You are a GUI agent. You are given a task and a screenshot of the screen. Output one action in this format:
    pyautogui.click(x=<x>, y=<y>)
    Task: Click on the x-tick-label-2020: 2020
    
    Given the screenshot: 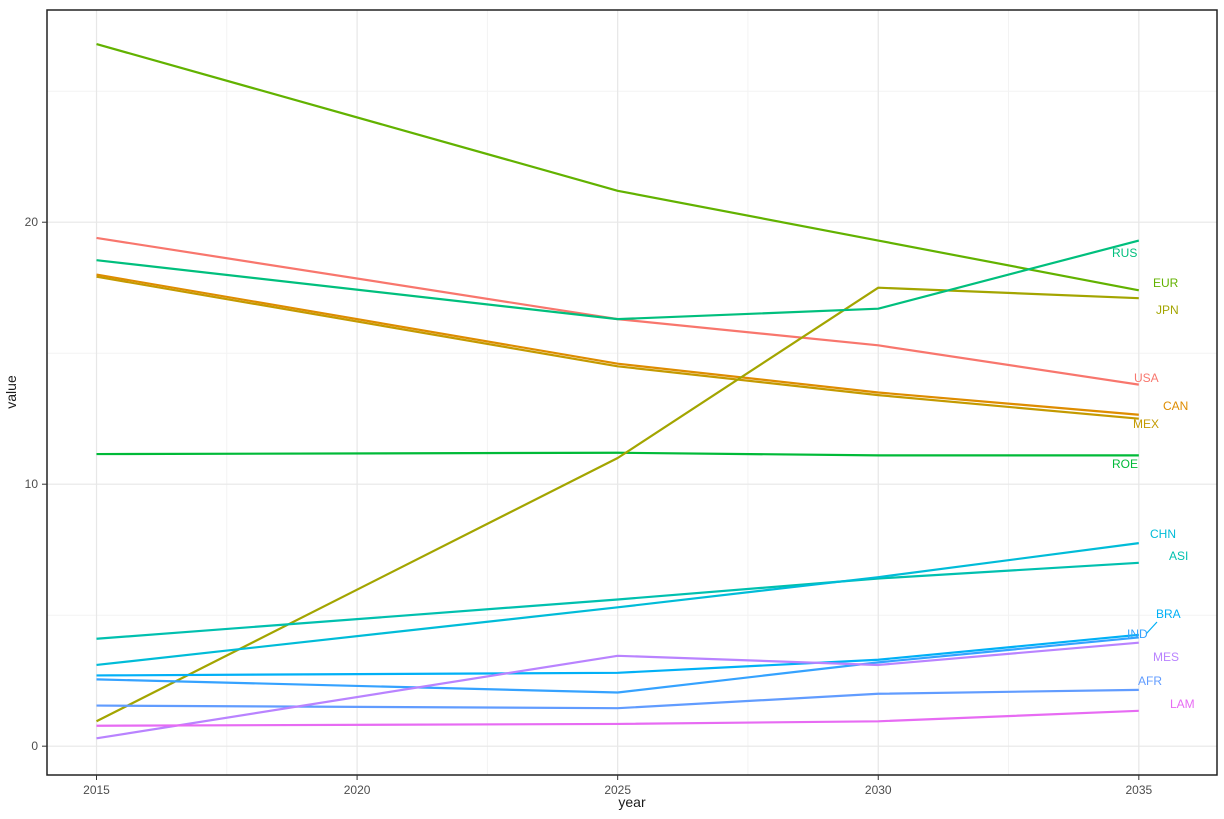 What is the action you would take?
    pyautogui.click(x=357, y=790)
    